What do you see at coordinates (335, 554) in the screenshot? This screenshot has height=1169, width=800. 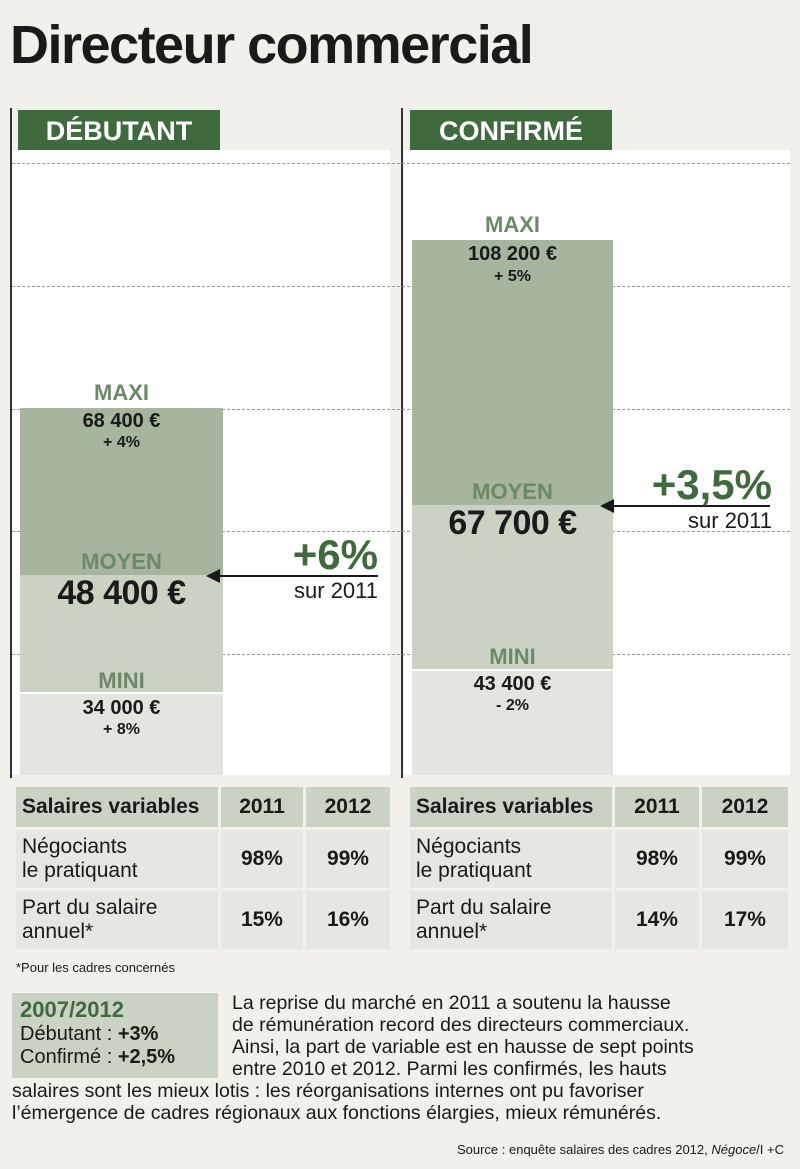 I see `average-change: +6%` at bounding box center [335, 554].